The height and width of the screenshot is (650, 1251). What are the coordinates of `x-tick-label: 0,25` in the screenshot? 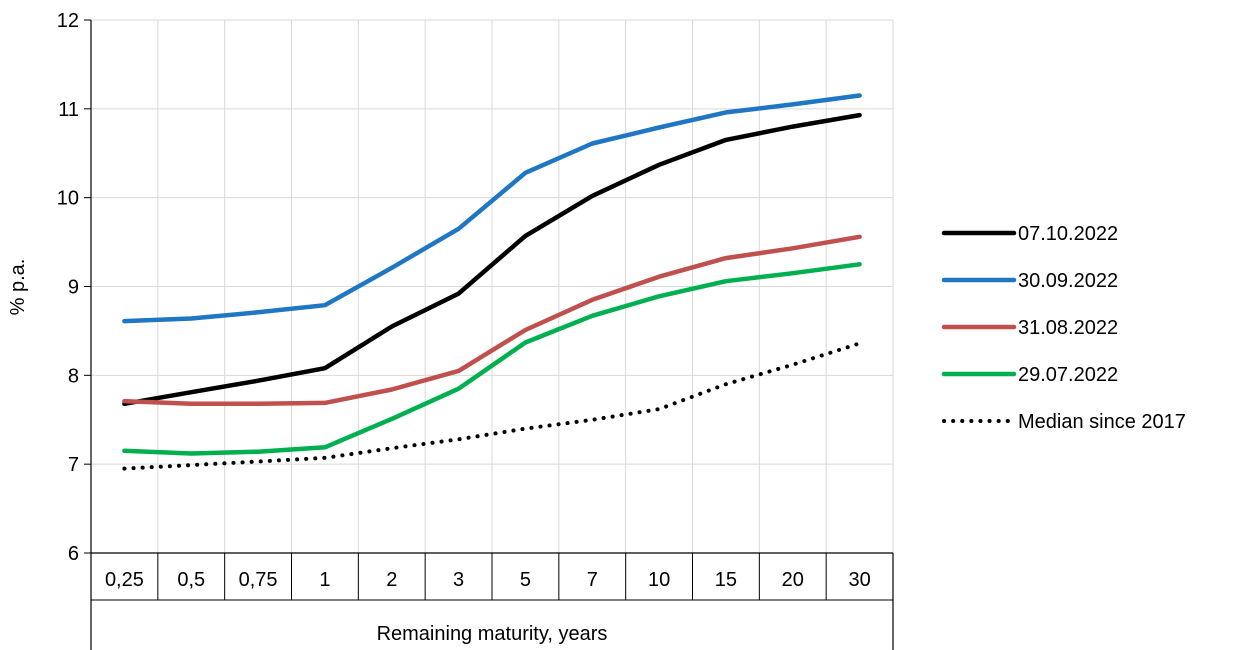 It's located at (124, 580).